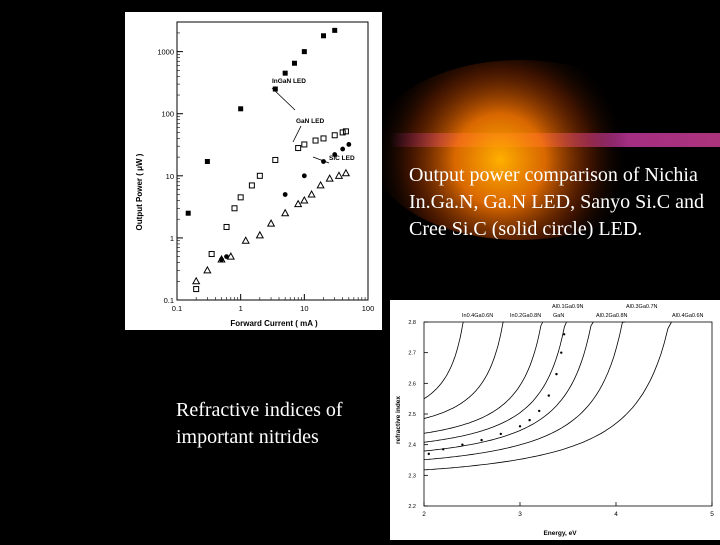  Describe the element at coordinates (139, 191) in the screenshot. I see `c1-ylabel: Output Power ( μW )` at that location.